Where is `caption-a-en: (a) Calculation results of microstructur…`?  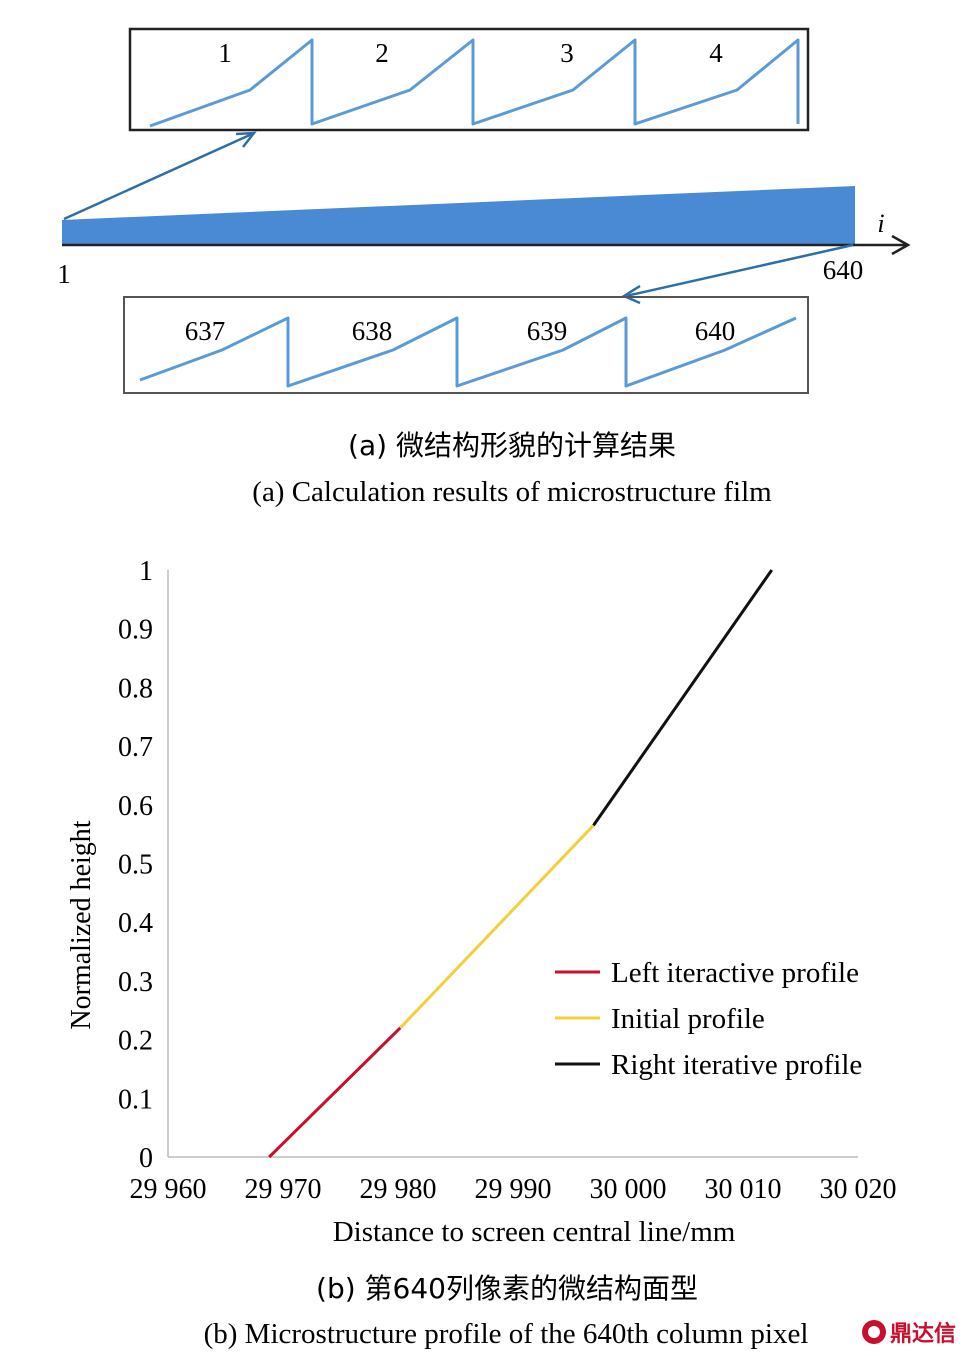
caption-a-en: (a) Calculation results of microstructur… is located at coordinates (512, 492).